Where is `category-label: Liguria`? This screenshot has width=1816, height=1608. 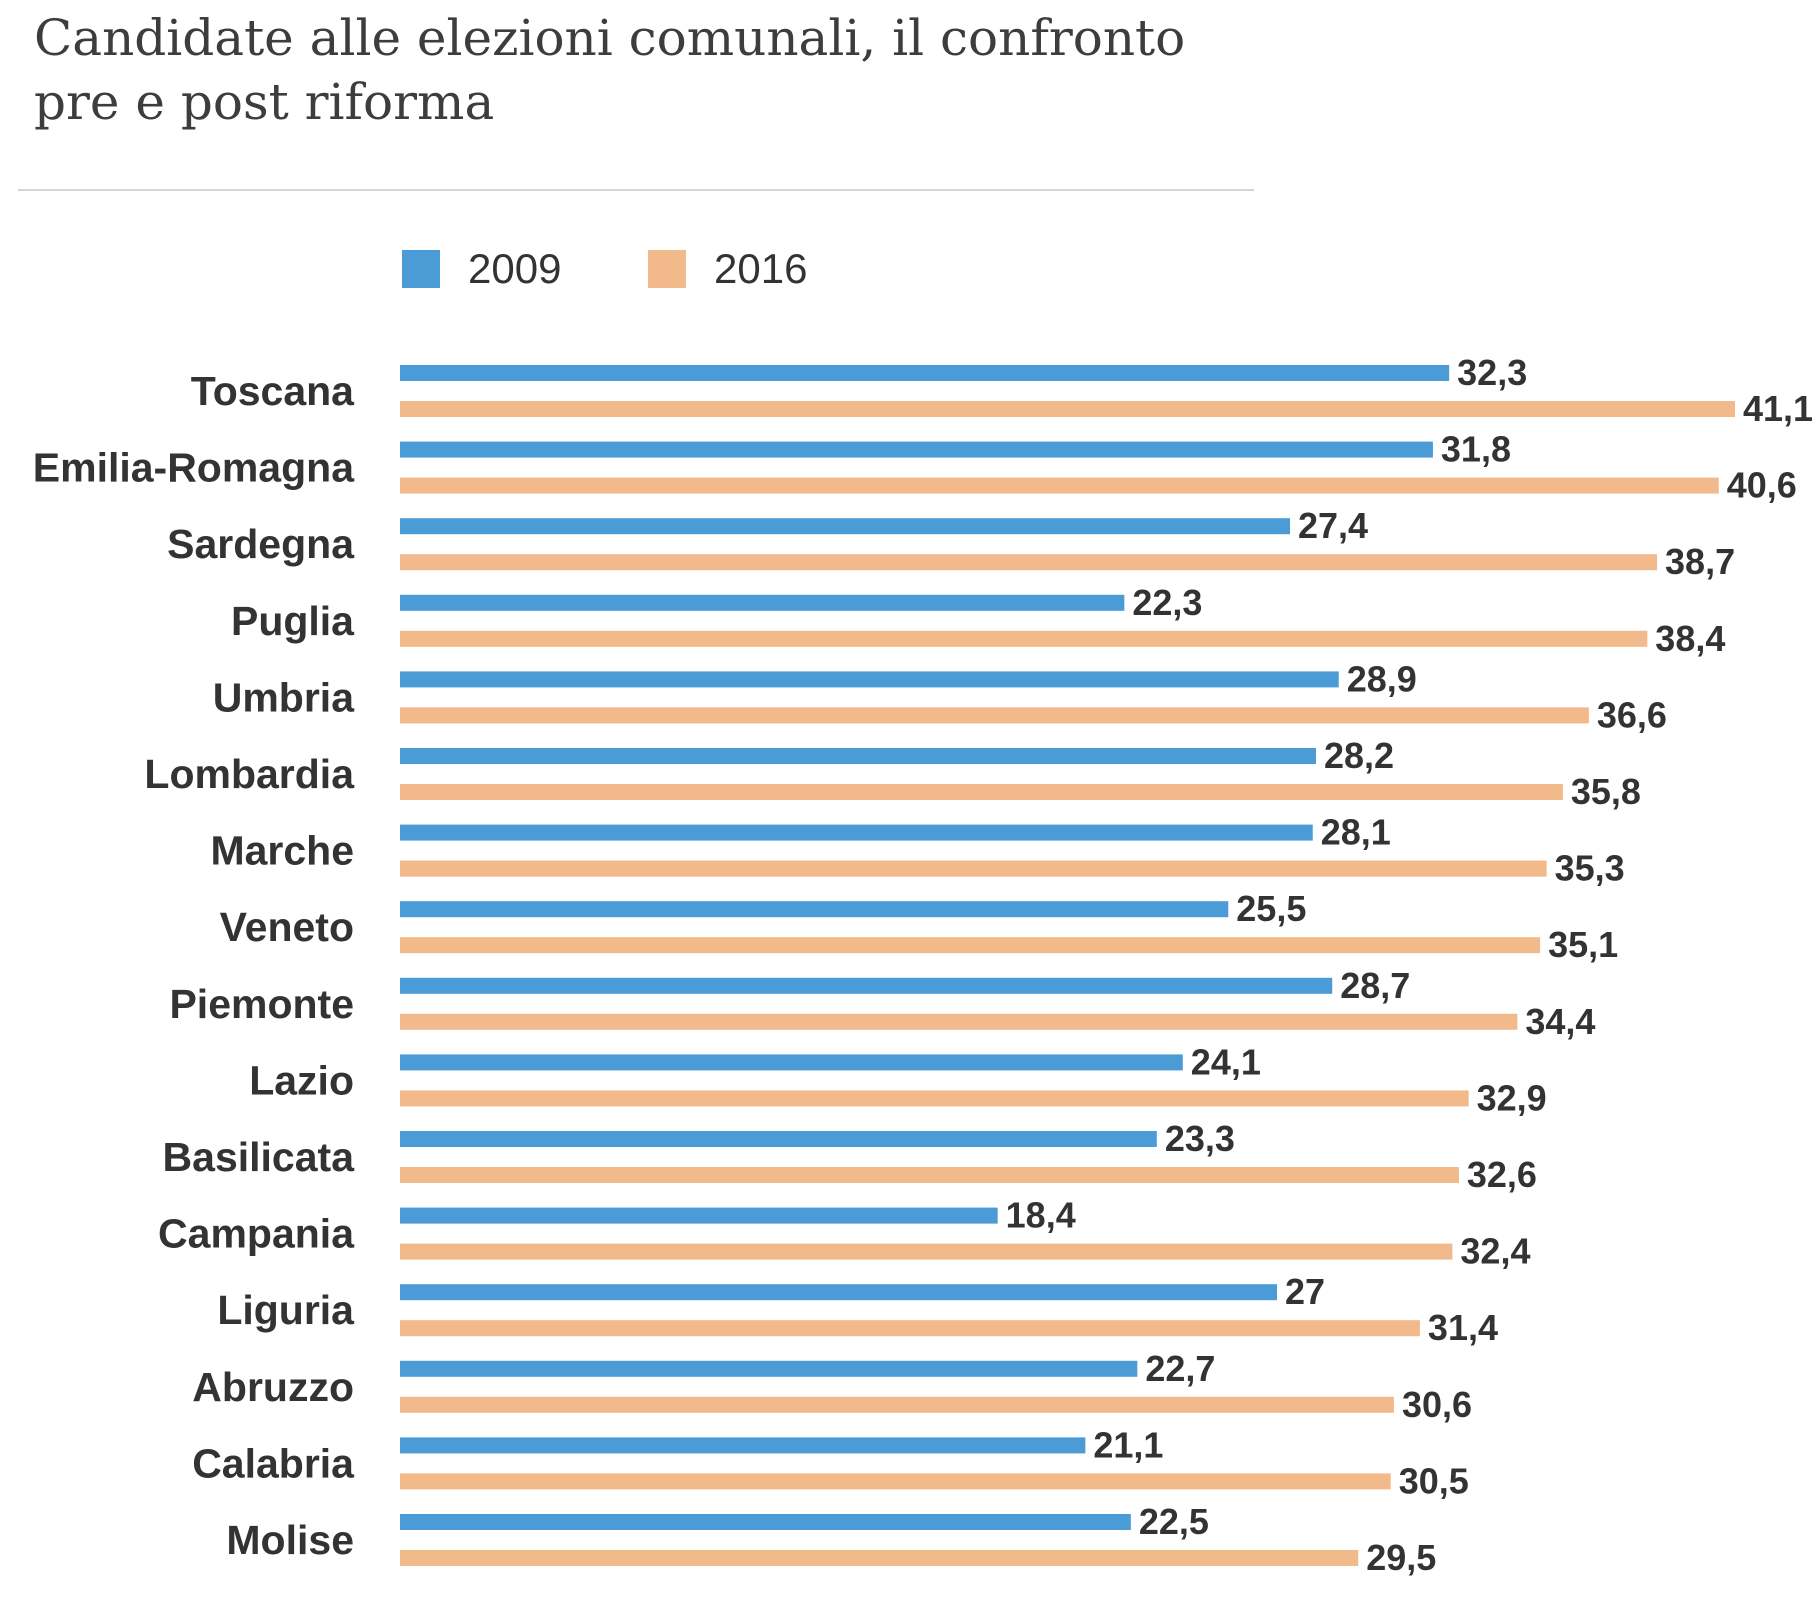 category-label: Liguria is located at coordinates (286, 1310).